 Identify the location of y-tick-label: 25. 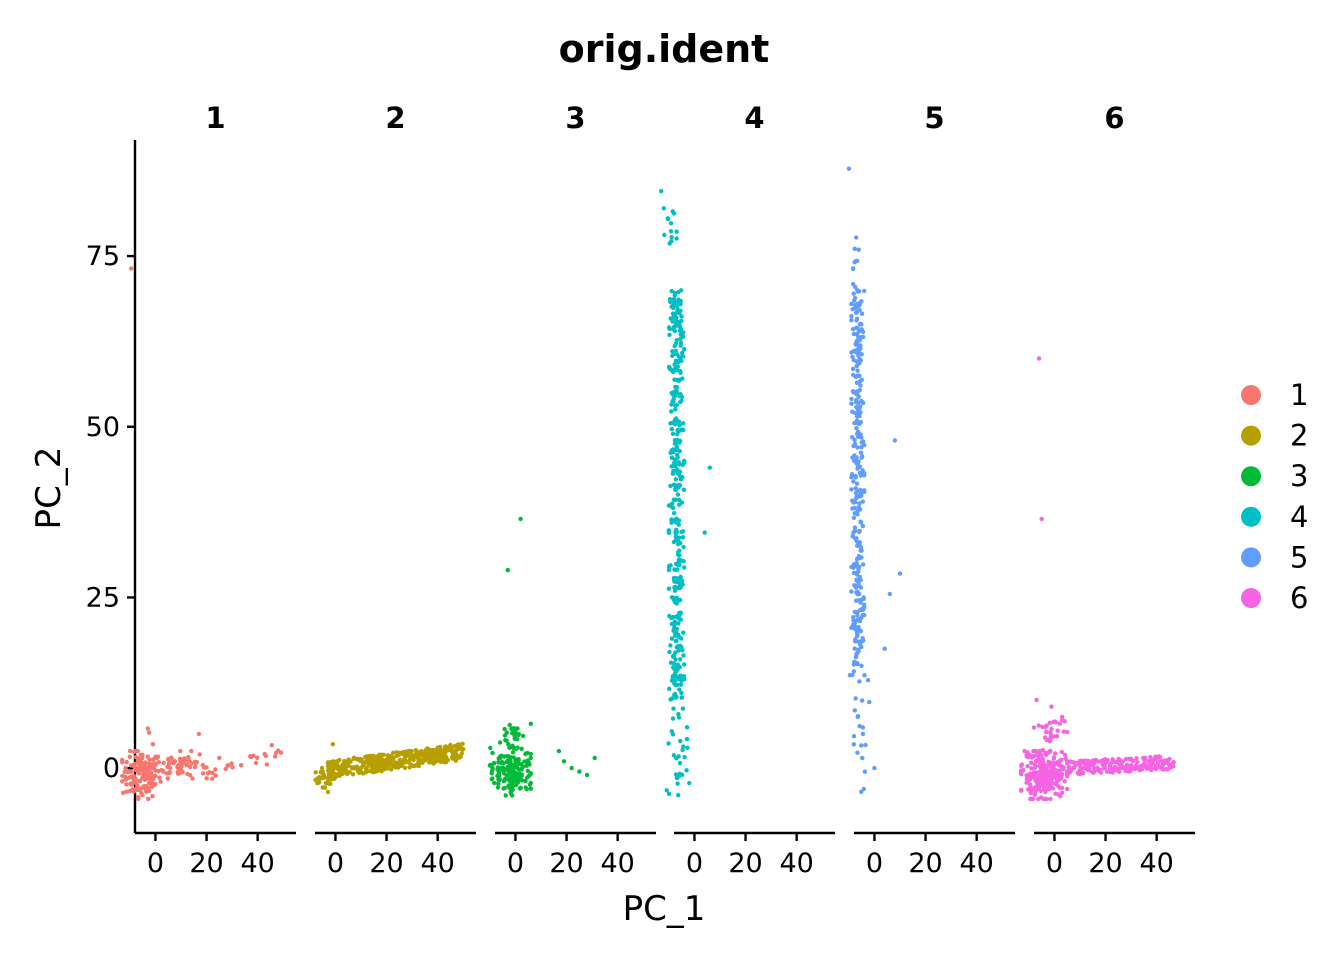
(103, 597).